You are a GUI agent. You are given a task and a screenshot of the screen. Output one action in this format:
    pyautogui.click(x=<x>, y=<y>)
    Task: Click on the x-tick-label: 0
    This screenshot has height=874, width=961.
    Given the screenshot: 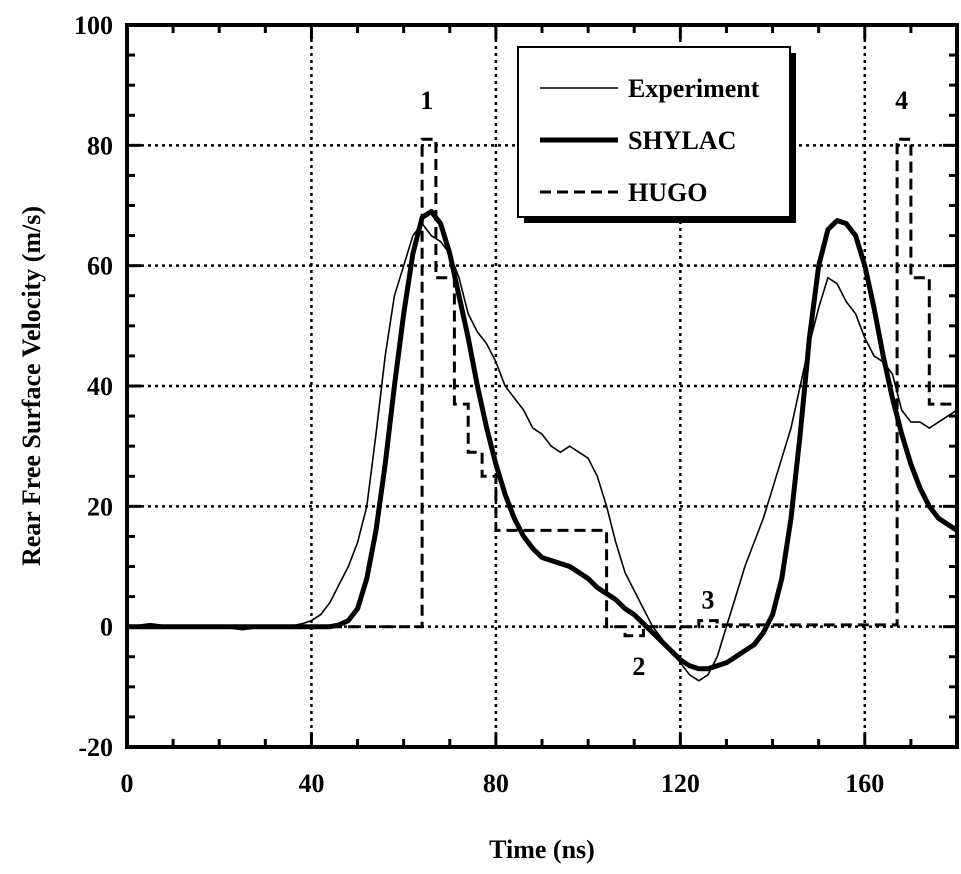 What is the action you would take?
    pyautogui.click(x=127, y=783)
    